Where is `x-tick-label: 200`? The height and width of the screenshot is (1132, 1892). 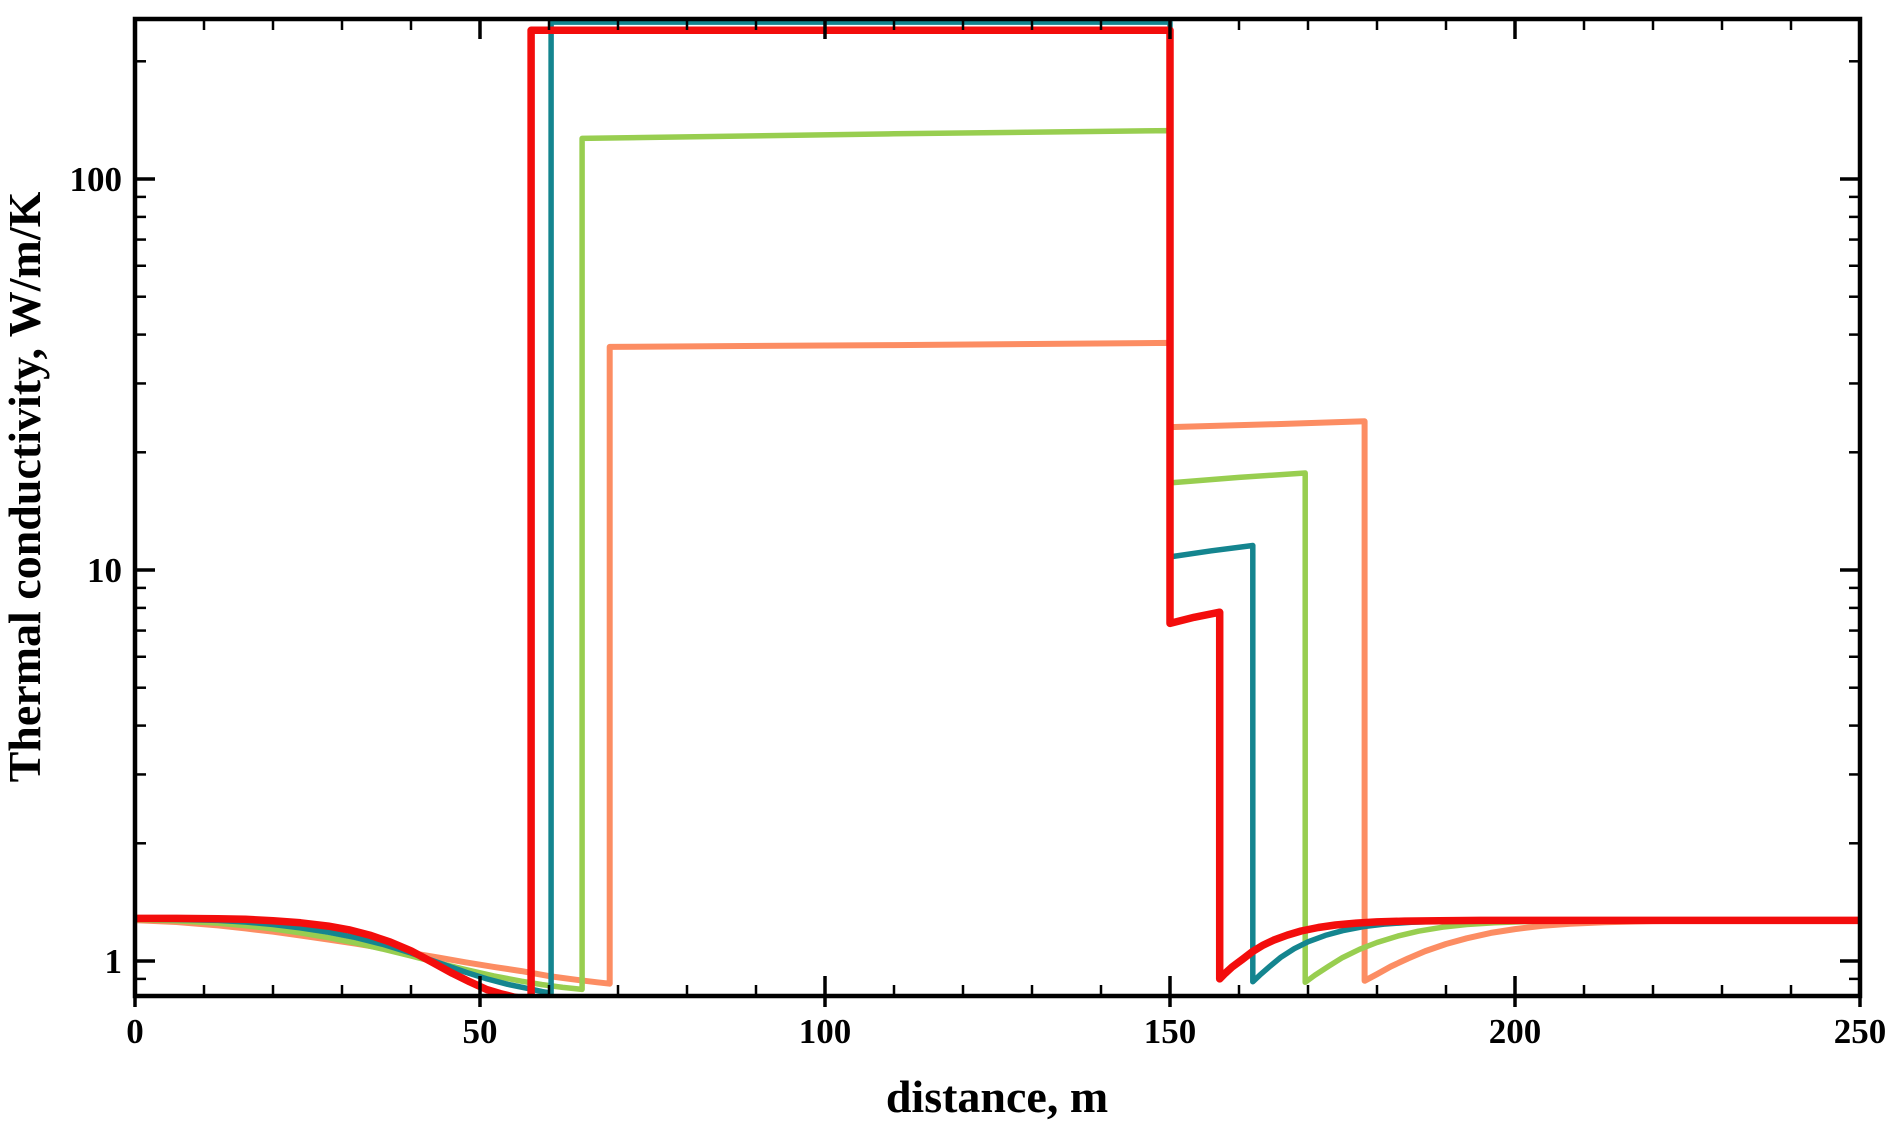 x-tick-label: 200 is located at coordinates (1515, 1031).